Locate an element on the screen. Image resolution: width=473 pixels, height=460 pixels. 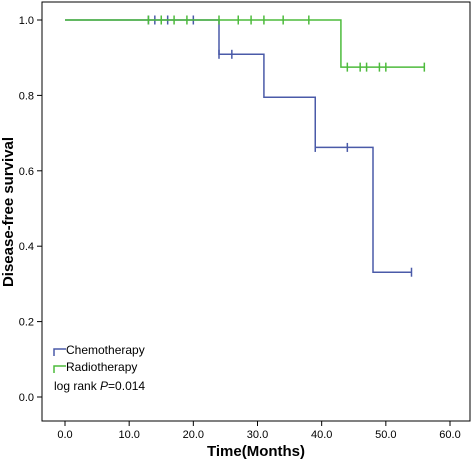
y-tick-label-4: 0.8 is located at coordinates (26, 96).